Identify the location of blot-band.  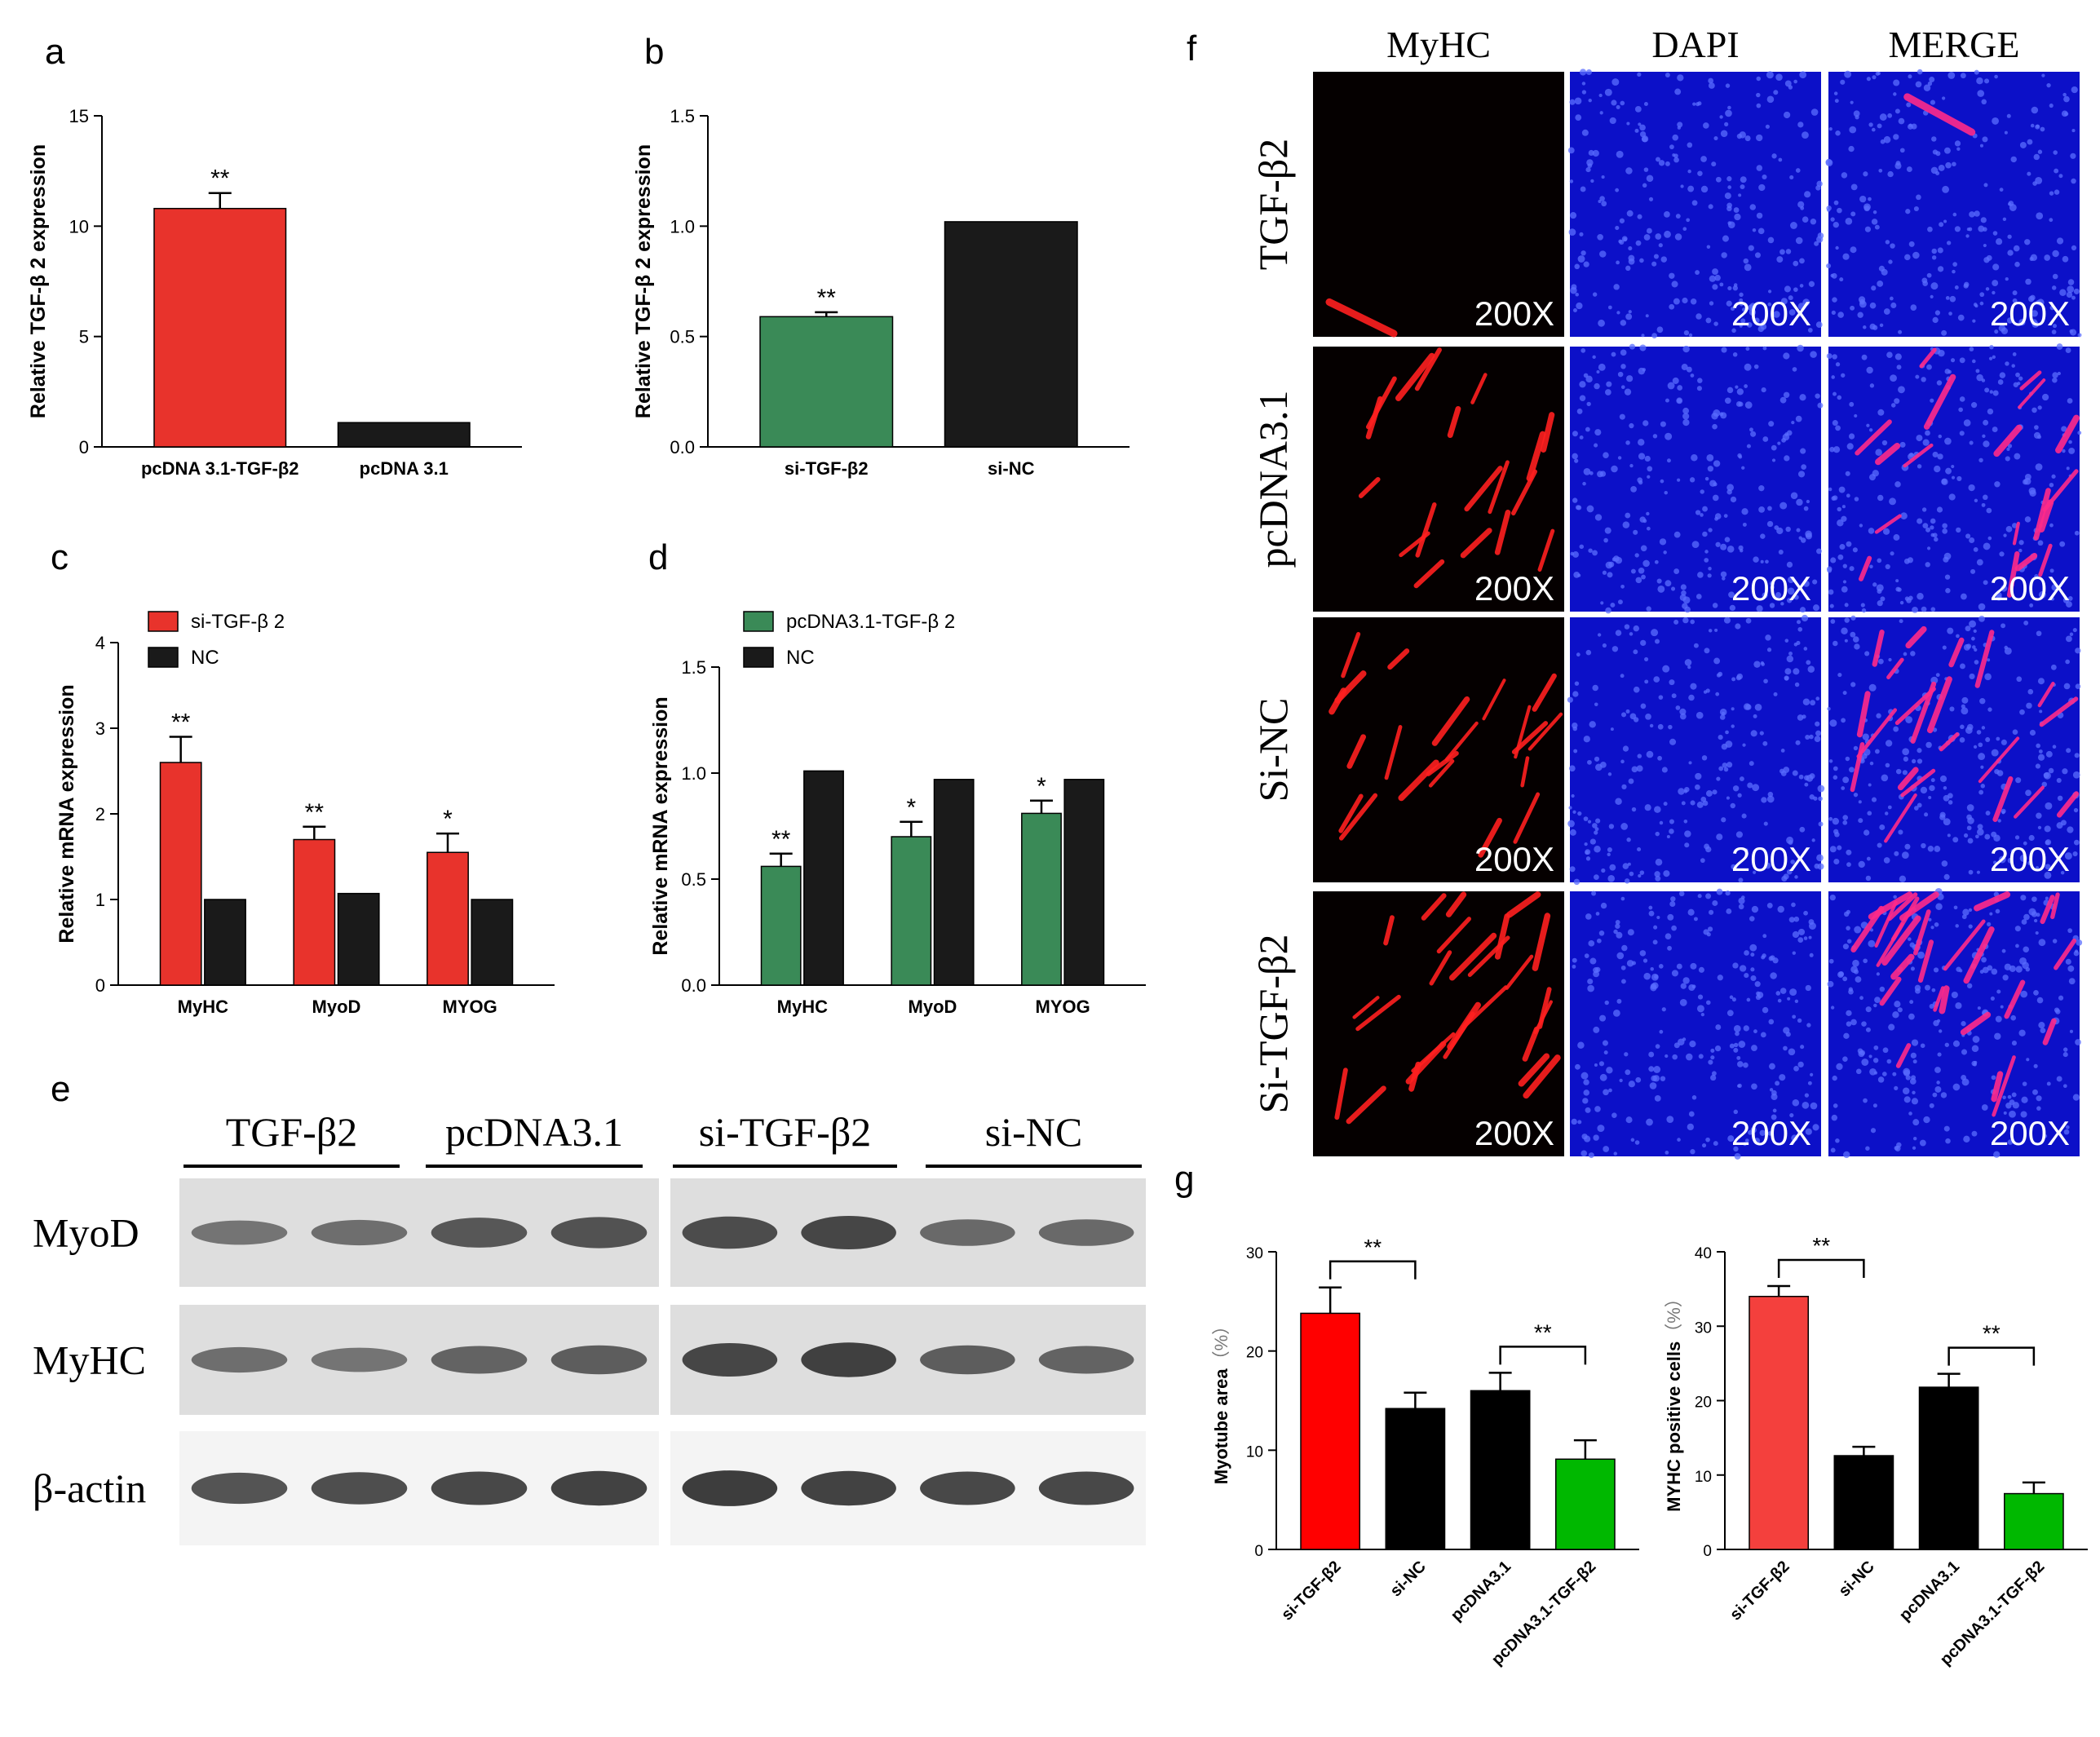
(359, 1232).